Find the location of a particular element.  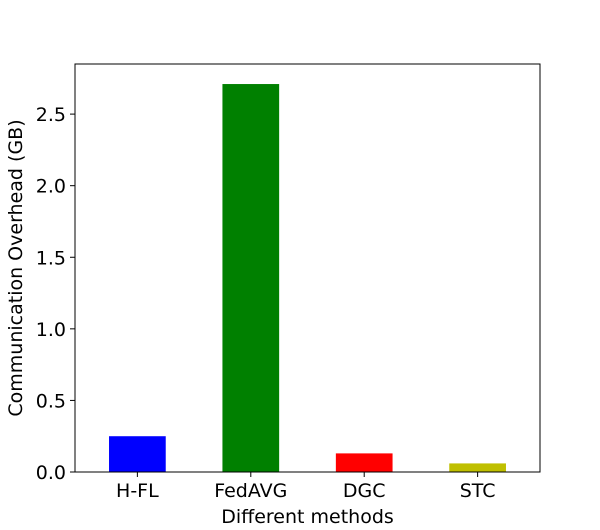

x-tick-label: DGC is located at coordinates (364, 491).